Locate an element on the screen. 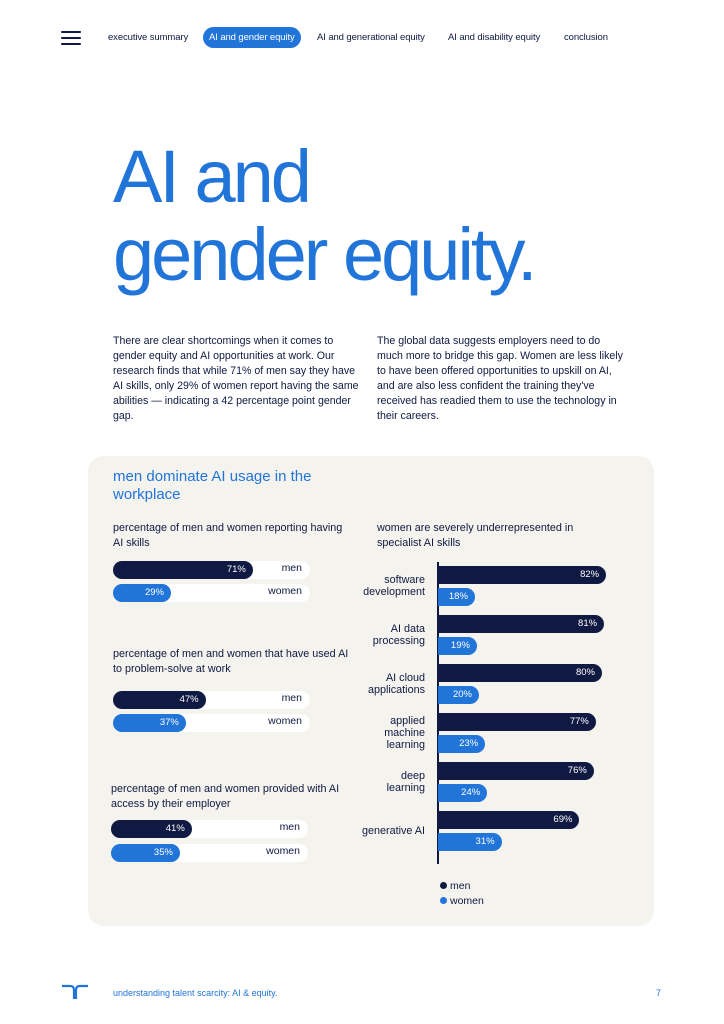  category-label-line: generative AI is located at coordinates (393, 831).